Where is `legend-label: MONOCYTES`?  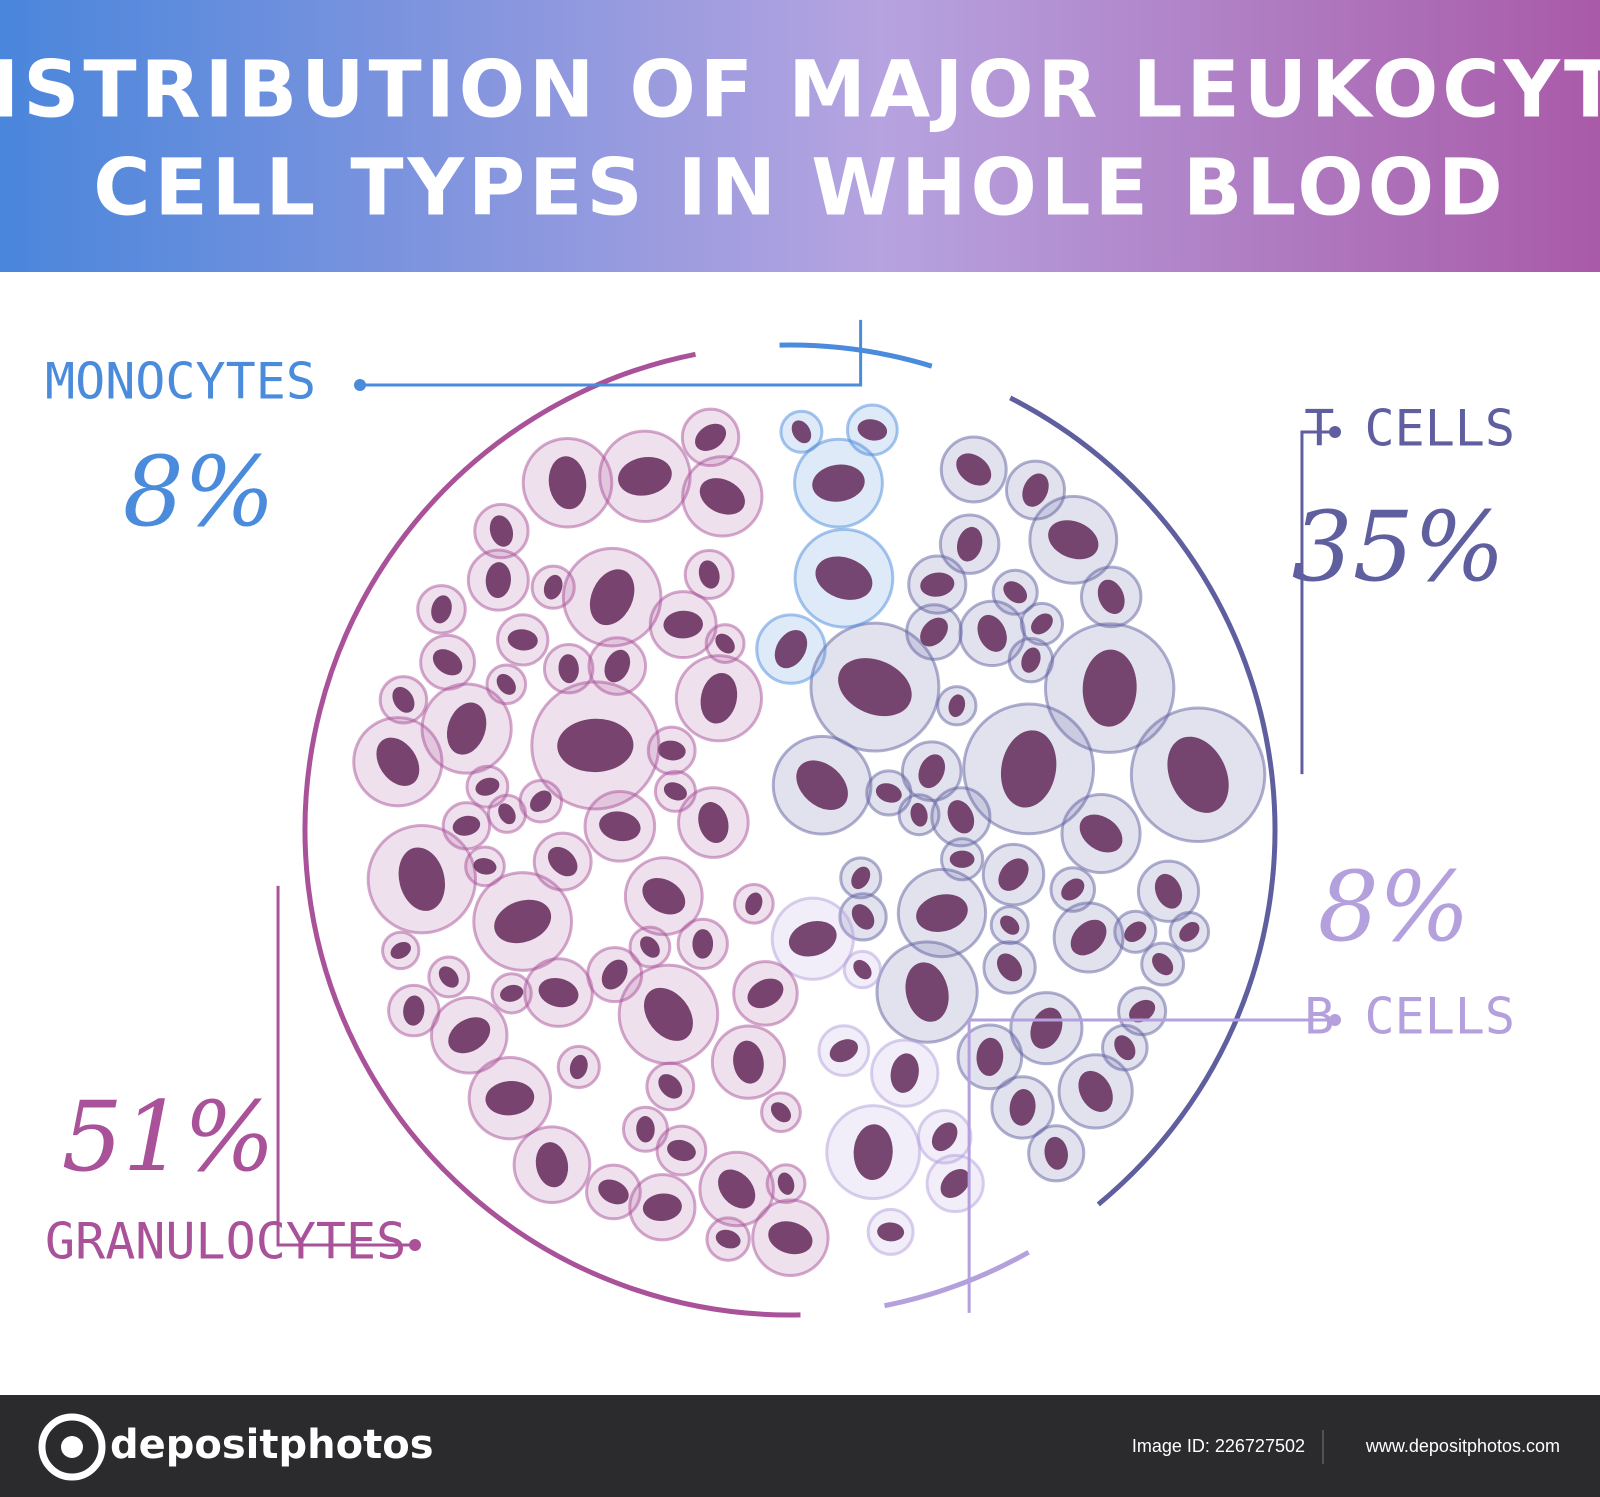
legend-label: MONOCYTES is located at coordinates (180, 382).